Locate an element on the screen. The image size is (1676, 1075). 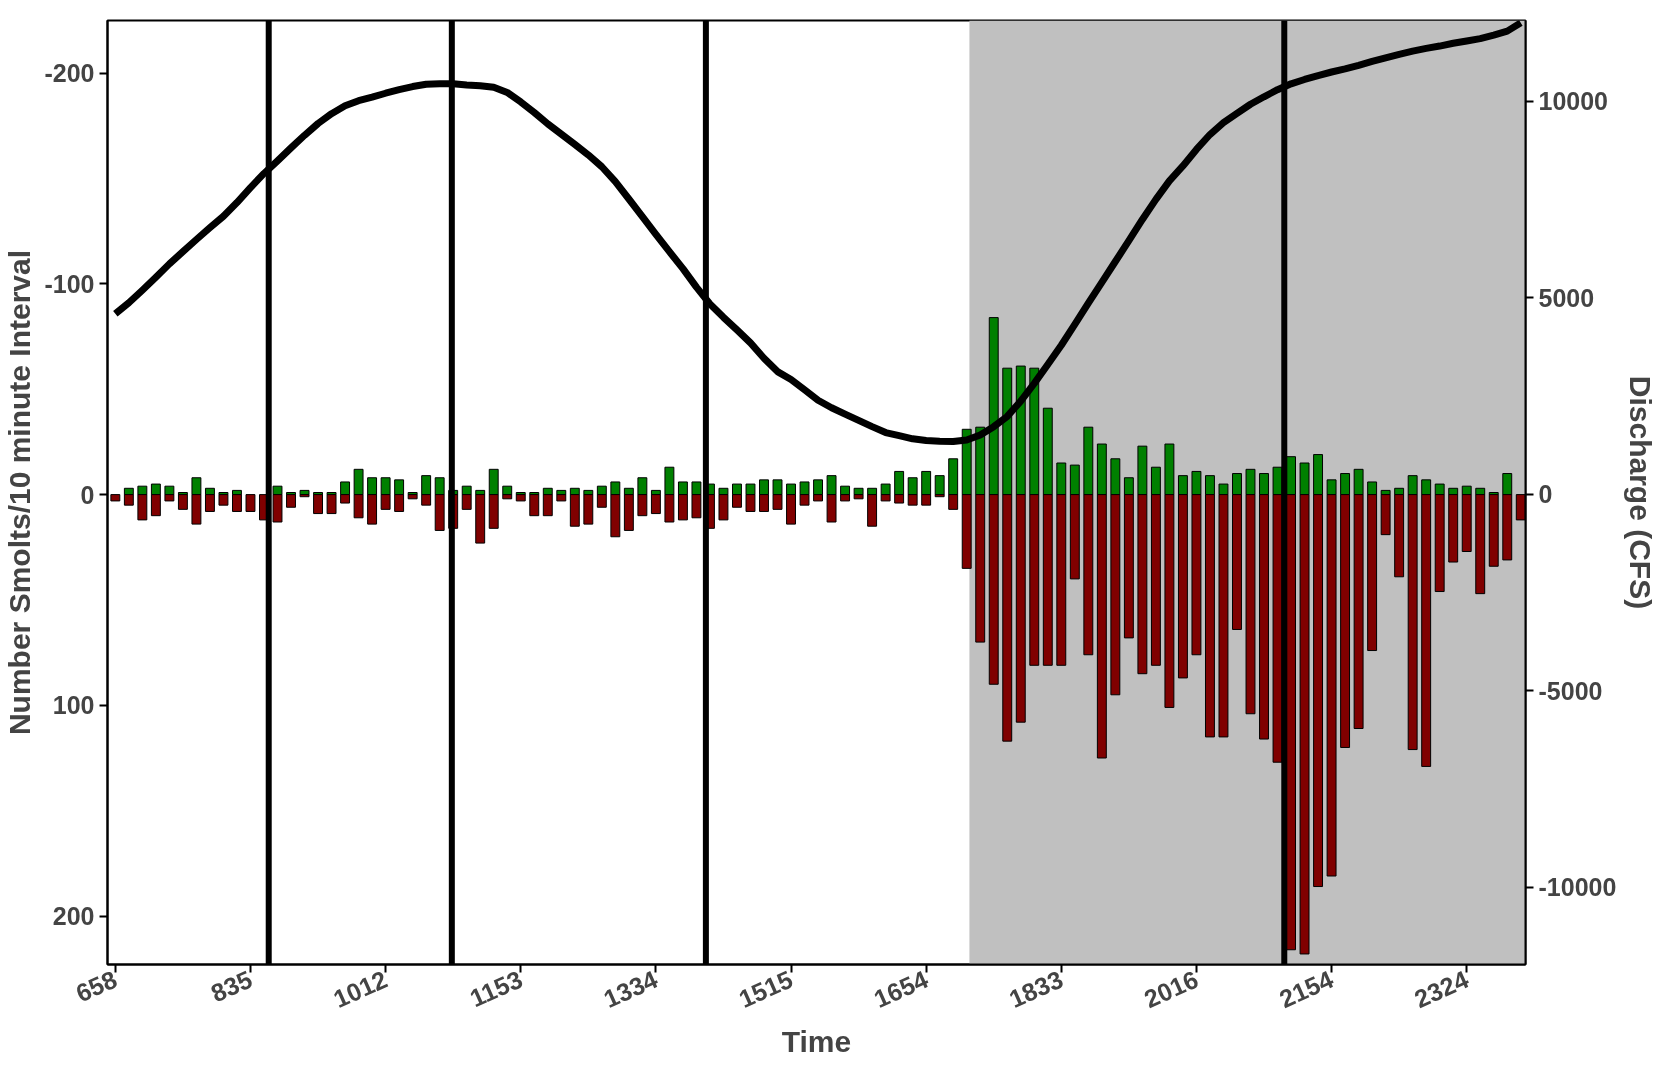
x-tick-label: 2016 is located at coordinates (1171, 988).